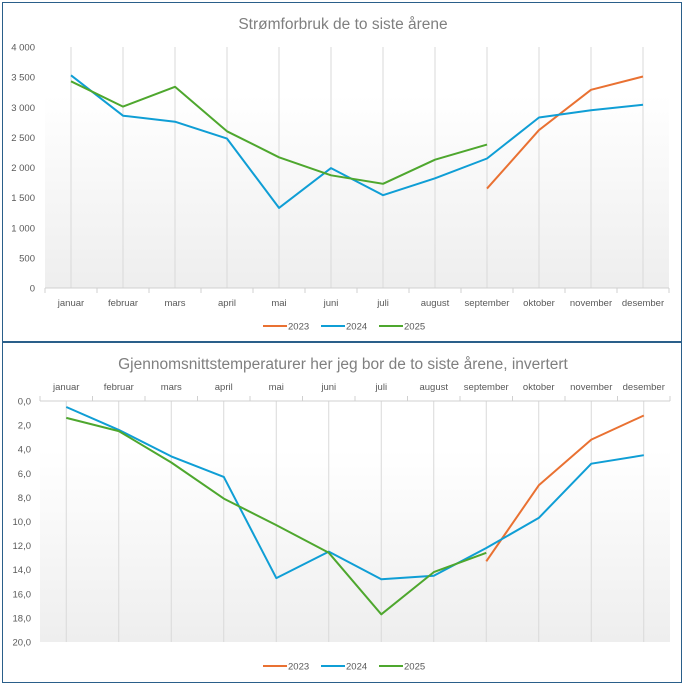 The image size is (685, 685). What do you see at coordinates (23, 78) in the screenshot?
I see `y-tick-label: 3 500` at bounding box center [23, 78].